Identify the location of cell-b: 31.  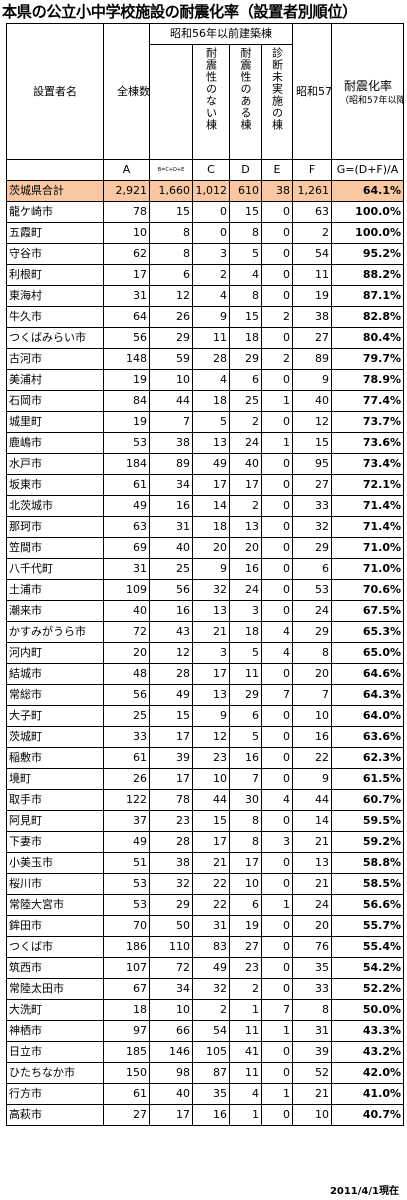
(171, 527).